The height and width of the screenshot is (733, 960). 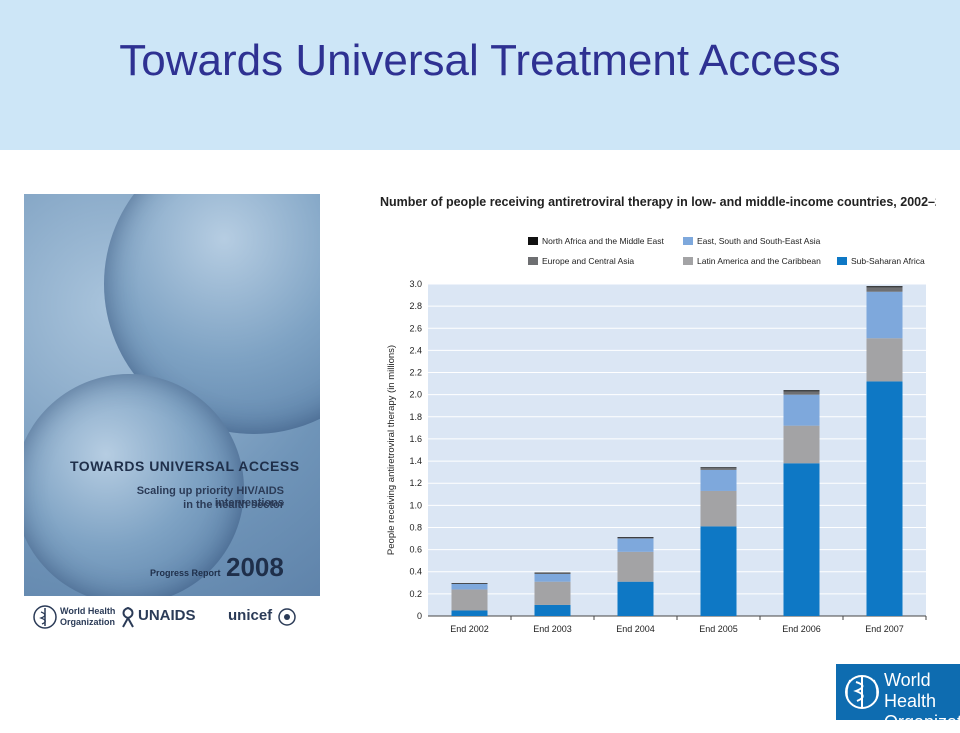 What do you see at coordinates (415, 395) in the screenshot?
I see `y-tick-label: 2.0` at bounding box center [415, 395].